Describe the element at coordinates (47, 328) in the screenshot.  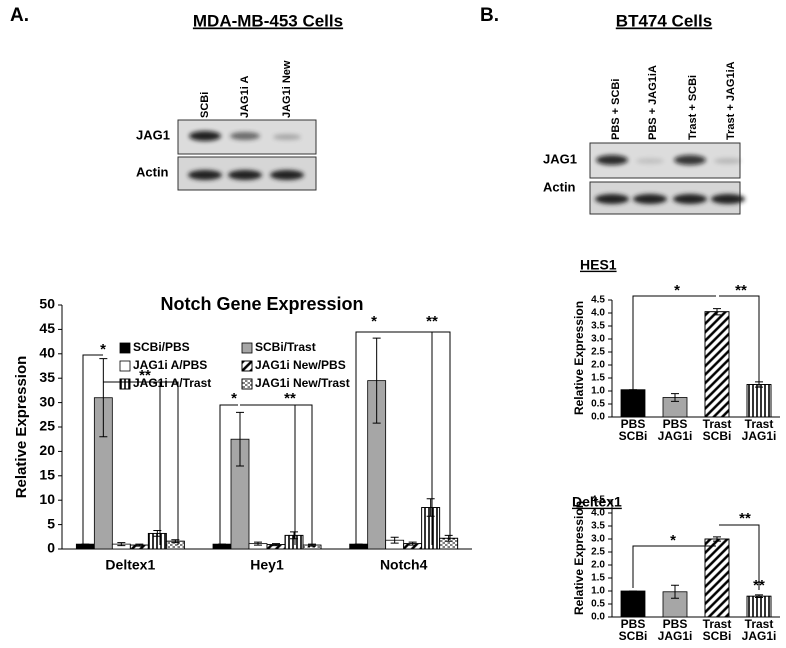
I see `y-tick-label: 45` at that location.